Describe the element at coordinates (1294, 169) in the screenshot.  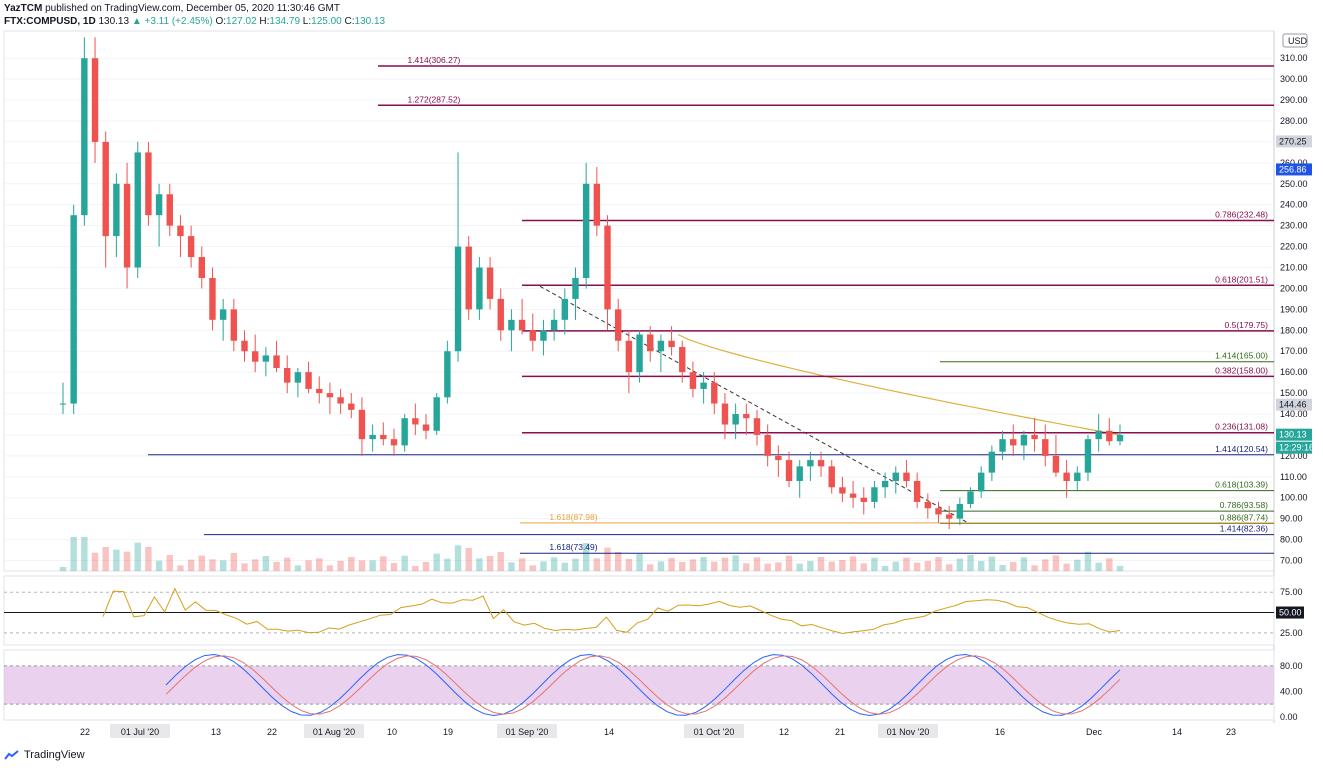
I see `price-badge` at that location.